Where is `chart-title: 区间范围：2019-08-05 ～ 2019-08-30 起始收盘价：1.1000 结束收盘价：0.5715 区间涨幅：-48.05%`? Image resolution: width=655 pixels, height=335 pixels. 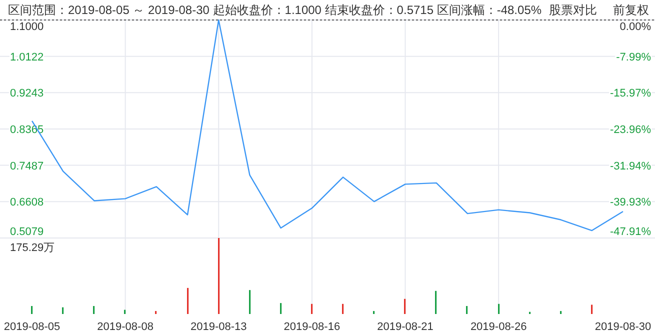
chart-title: 区间范围：2019-08-05 ～ 2019-08-30 起始收盘价：1.1000 结束收盘价：0.5715 区间涨幅：-48.05% is located at coordinates (275, 10).